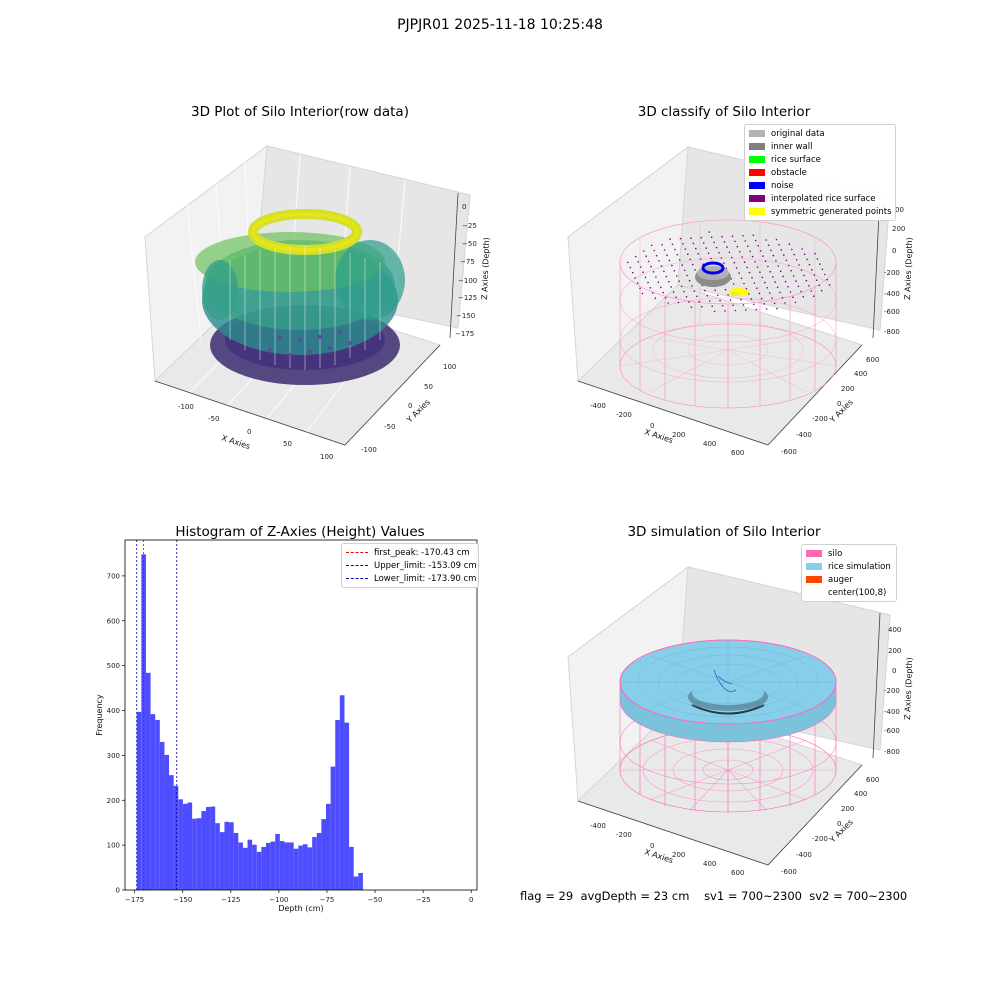 Image resolution: width=1000 pixels, height=1000 pixels. What do you see at coordinates (678, 855) in the screenshot?
I see `simulation-xtick: 200` at bounding box center [678, 855].